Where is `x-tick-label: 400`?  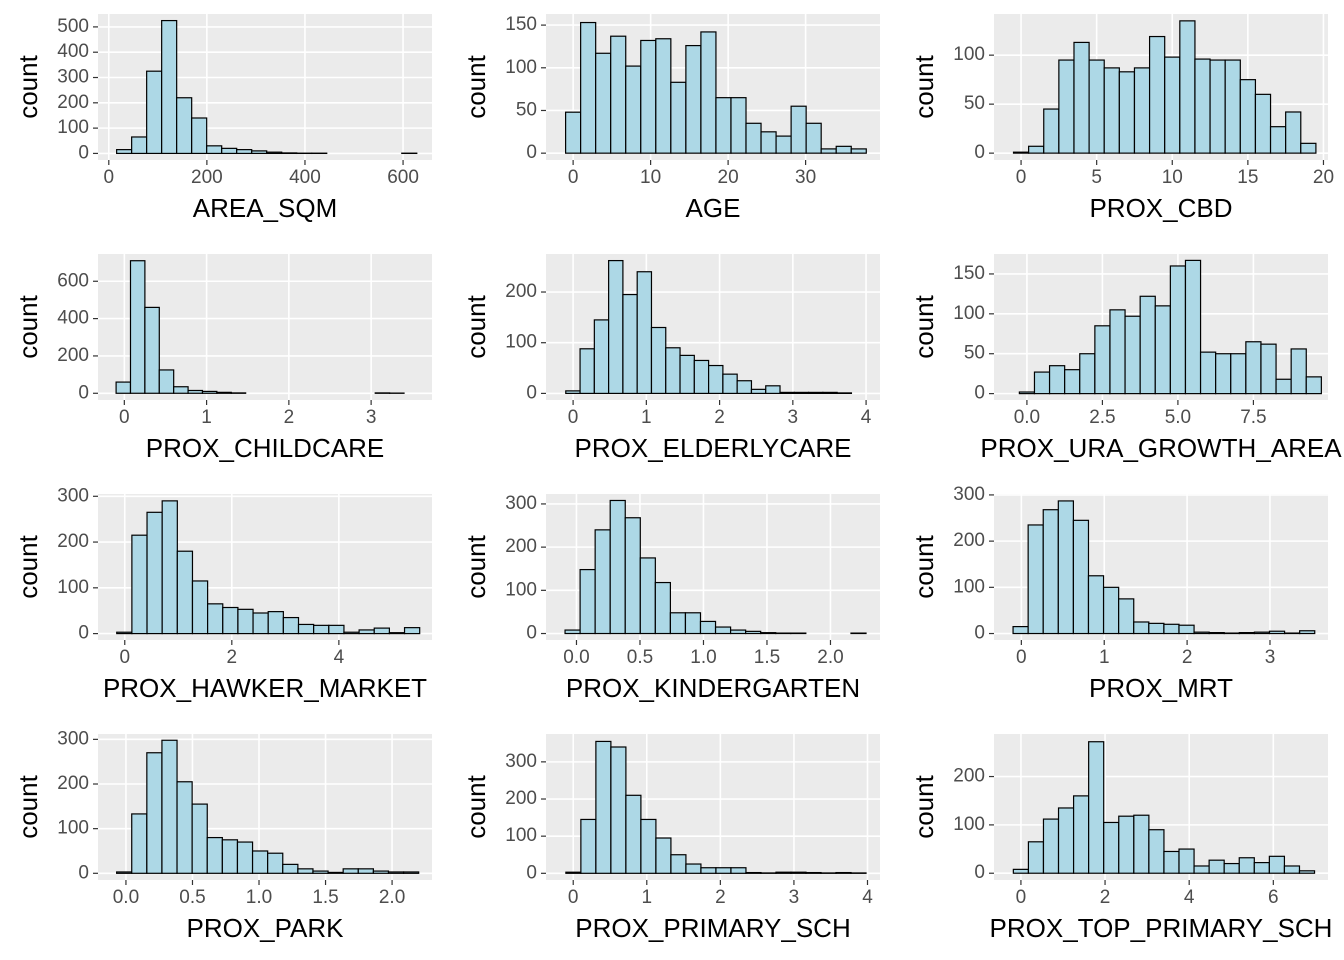
x-tick-label: 400 is located at coordinates (305, 177).